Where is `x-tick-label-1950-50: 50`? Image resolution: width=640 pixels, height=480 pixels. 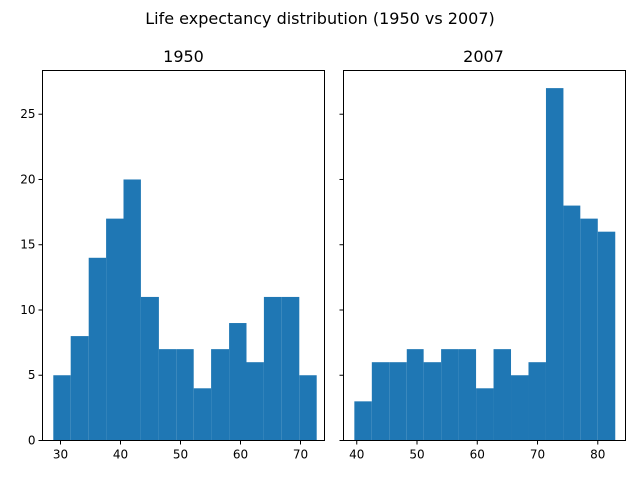
x-tick-label-1950-50: 50 is located at coordinates (180, 455).